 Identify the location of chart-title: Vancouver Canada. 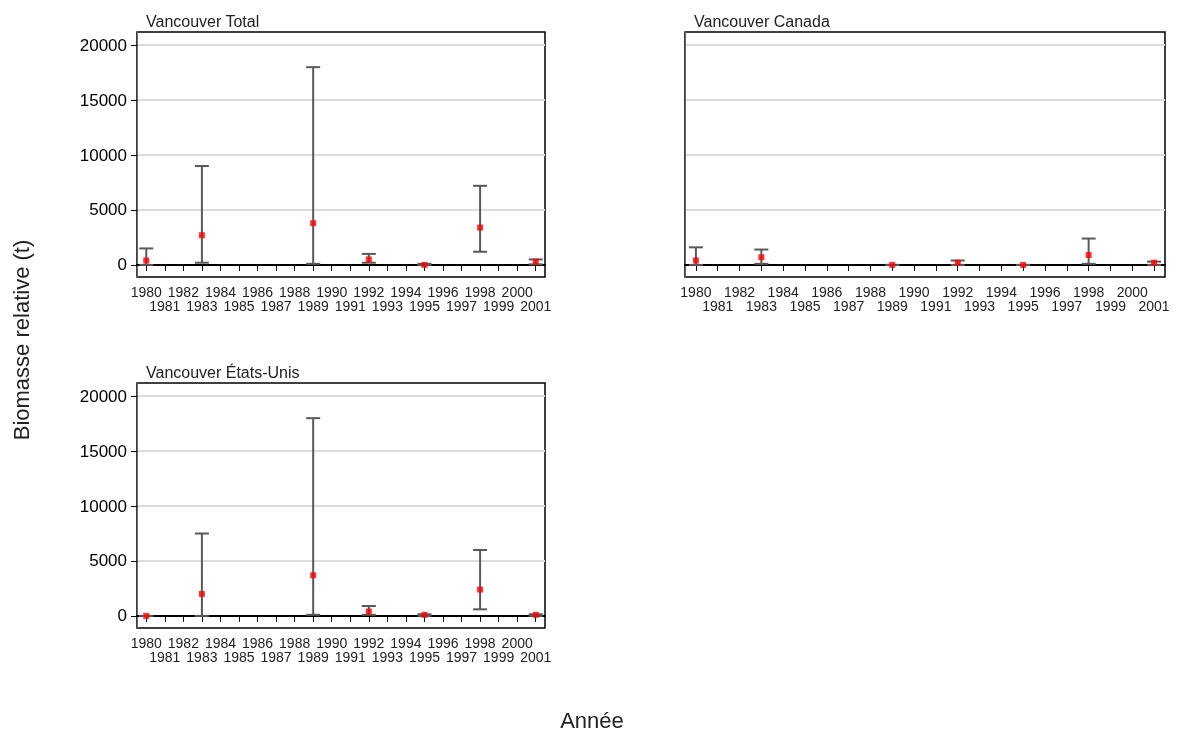
(762, 21).